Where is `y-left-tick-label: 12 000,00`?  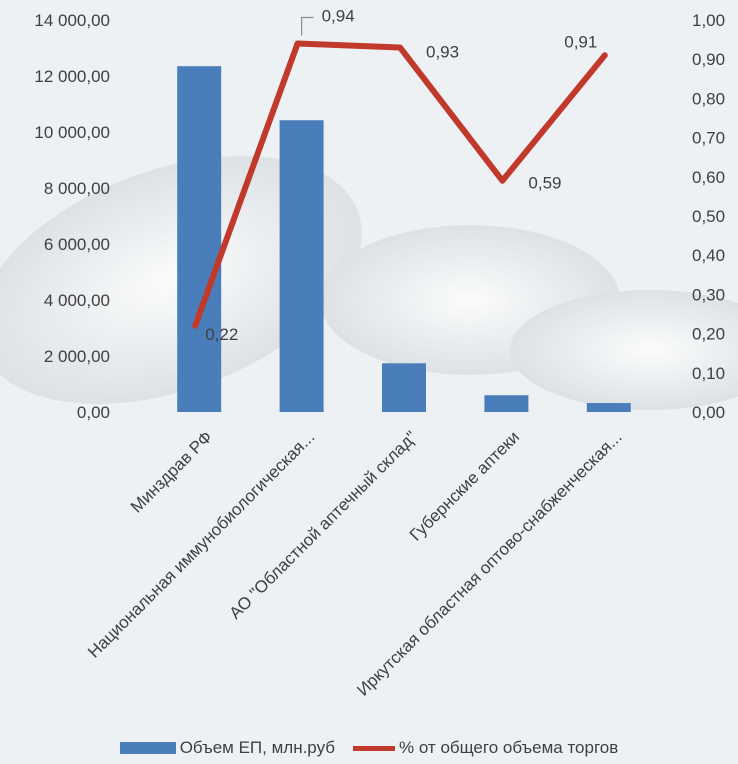
y-left-tick-label: 12 000,00 is located at coordinates (72, 76).